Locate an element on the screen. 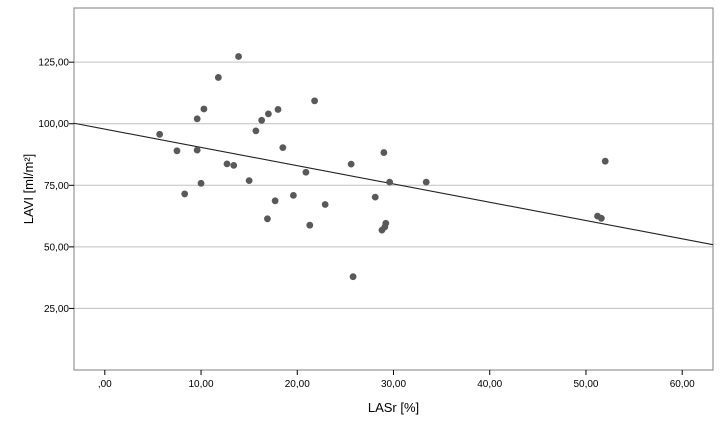  y-tick-label: 50,00 is located at coordinates (56, 247).